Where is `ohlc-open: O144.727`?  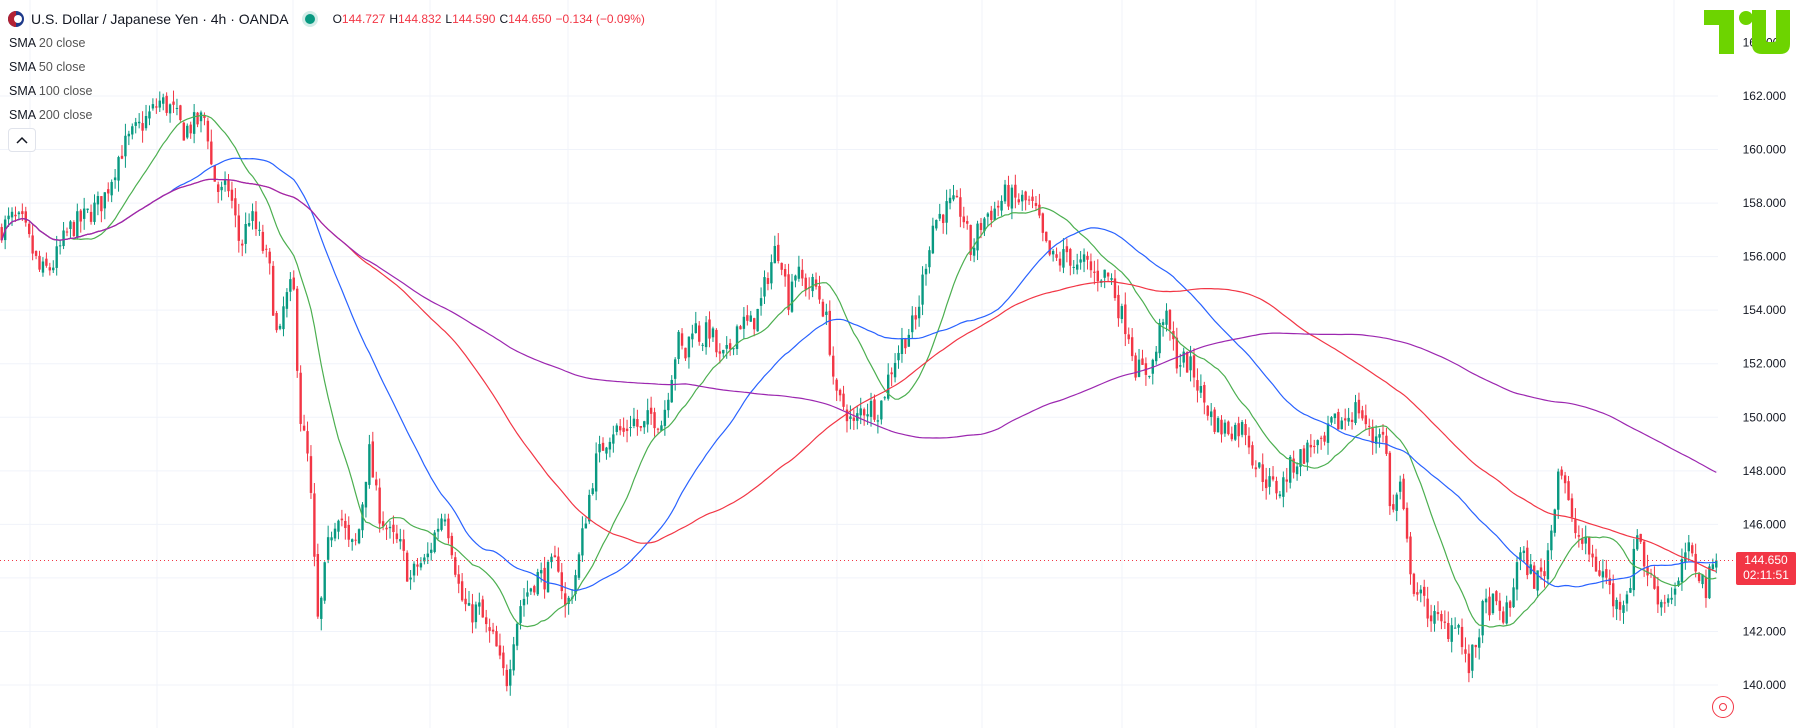
ohlc-open: O144.727 is located at coordinates (359, 19).